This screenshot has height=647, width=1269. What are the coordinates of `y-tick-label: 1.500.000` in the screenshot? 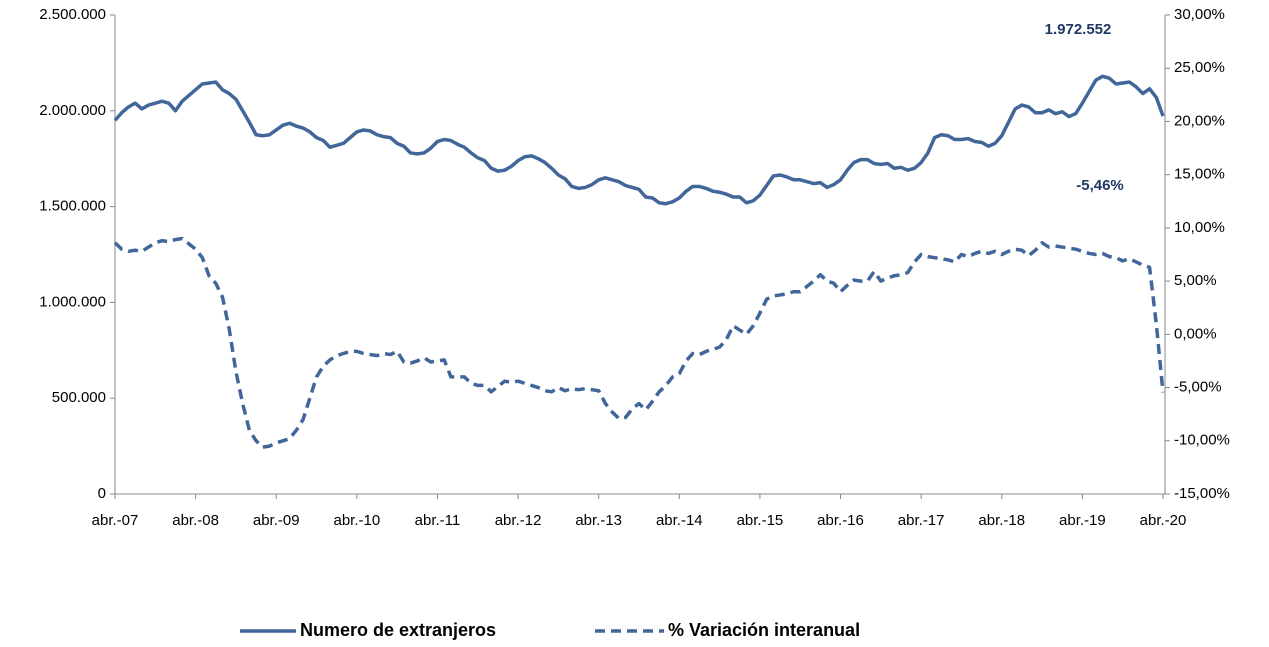 It's located at (72, 206).